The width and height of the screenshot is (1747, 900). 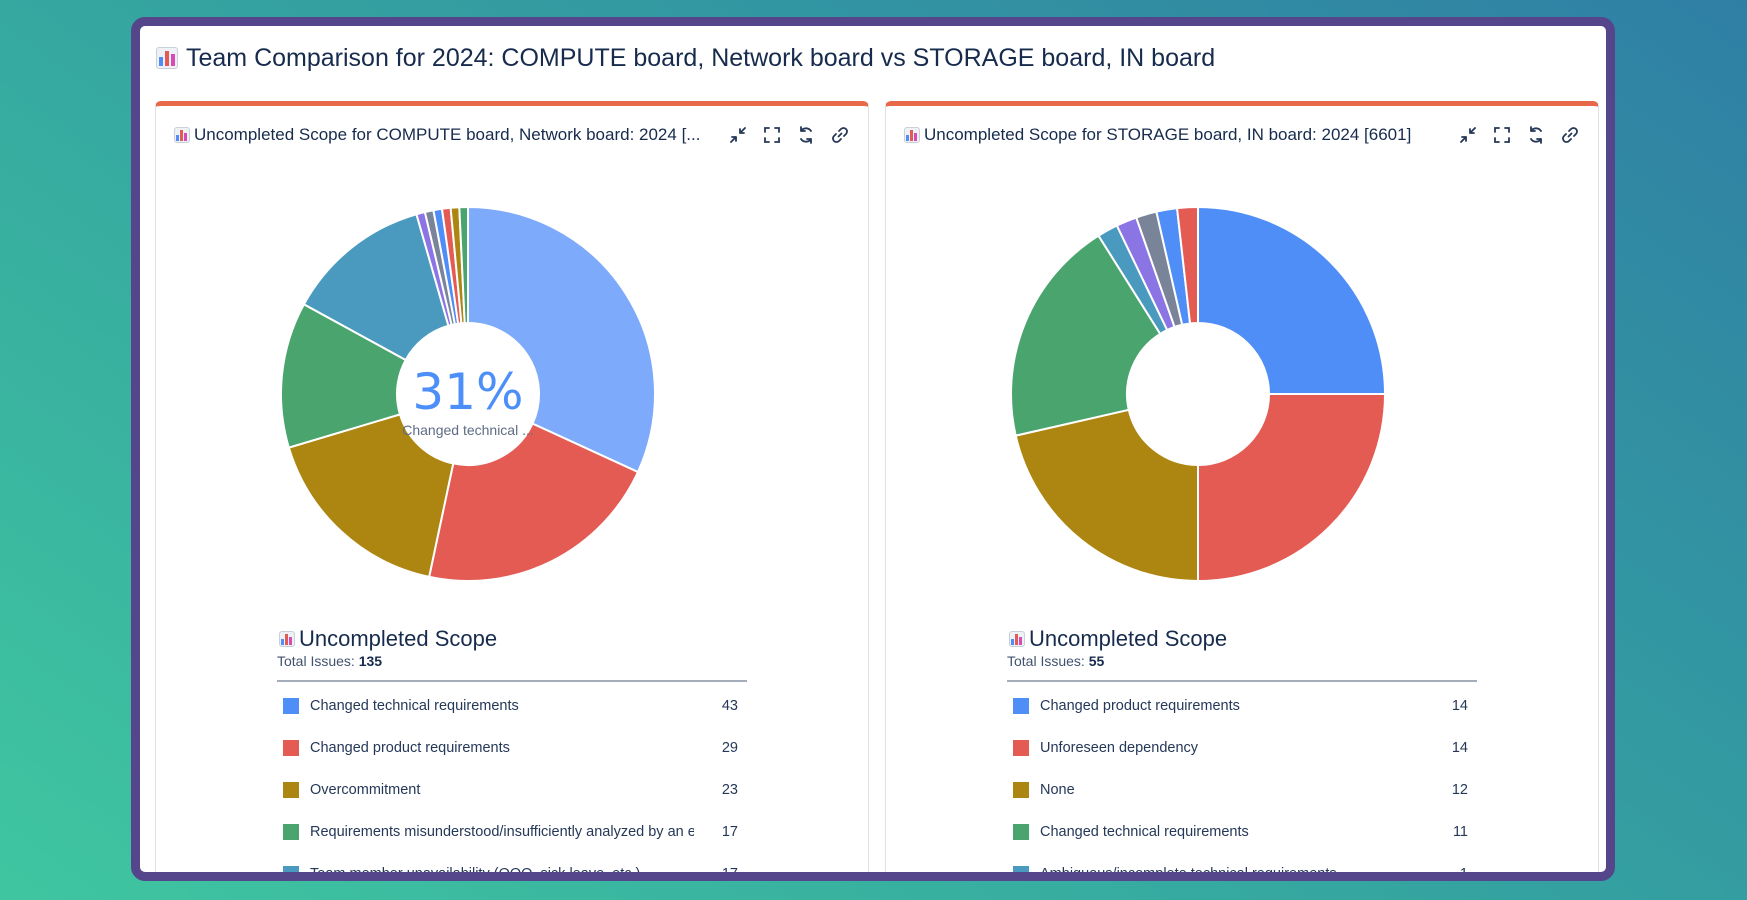 I want to click on legend-row: Changed product requirements 14, so click(x=1240, y=706).